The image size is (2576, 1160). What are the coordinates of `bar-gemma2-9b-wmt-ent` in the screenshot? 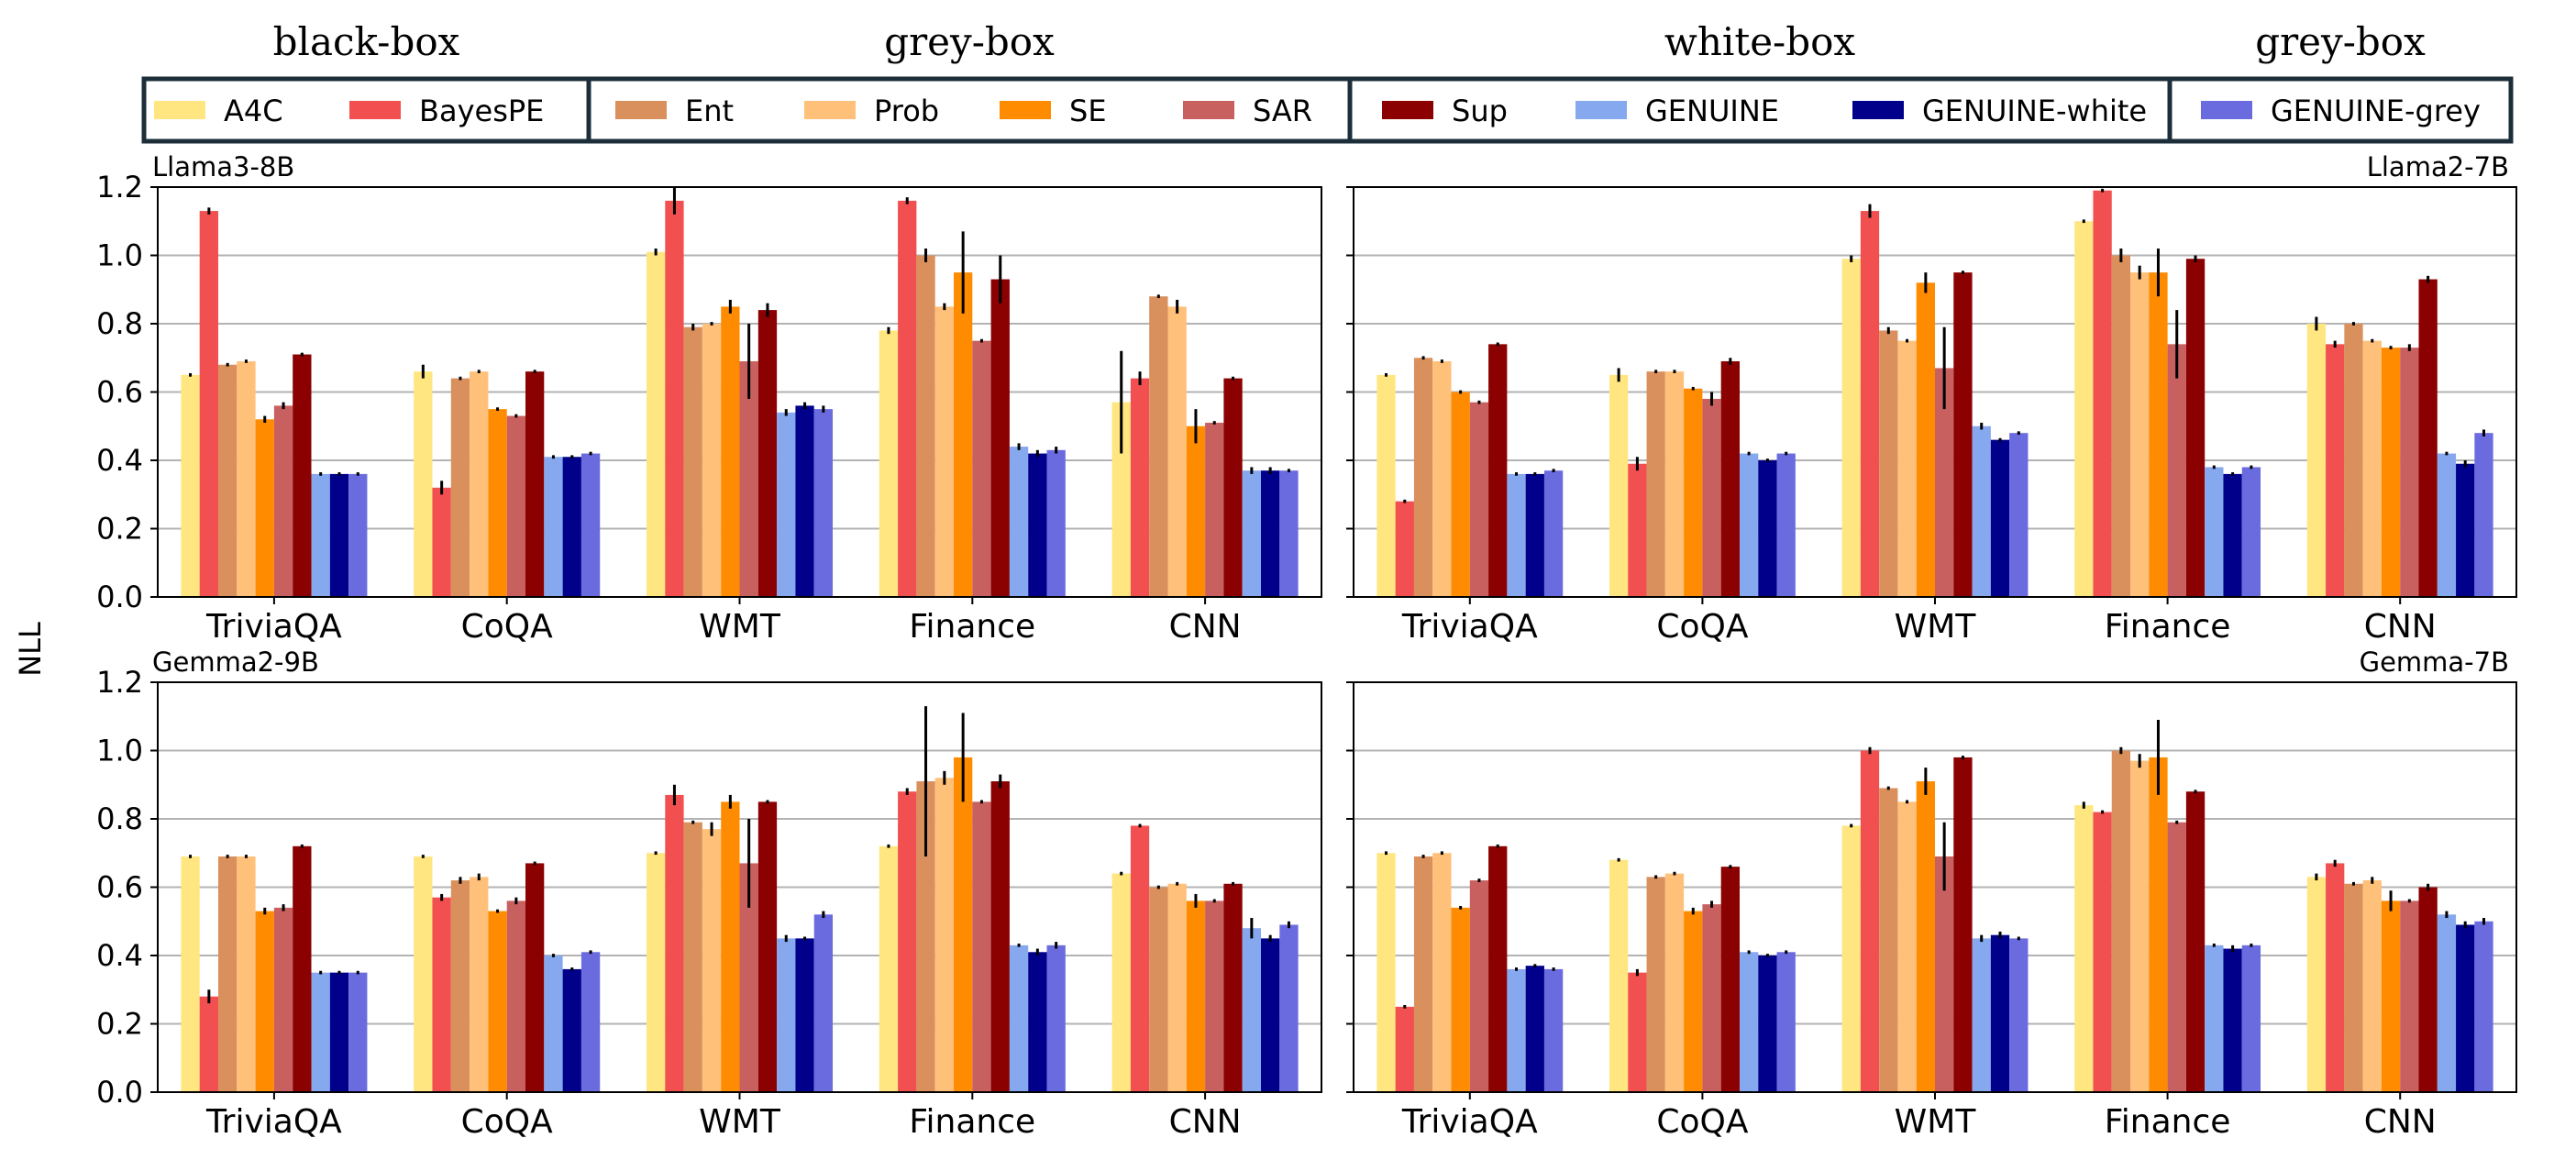 It's located at (692, 957).